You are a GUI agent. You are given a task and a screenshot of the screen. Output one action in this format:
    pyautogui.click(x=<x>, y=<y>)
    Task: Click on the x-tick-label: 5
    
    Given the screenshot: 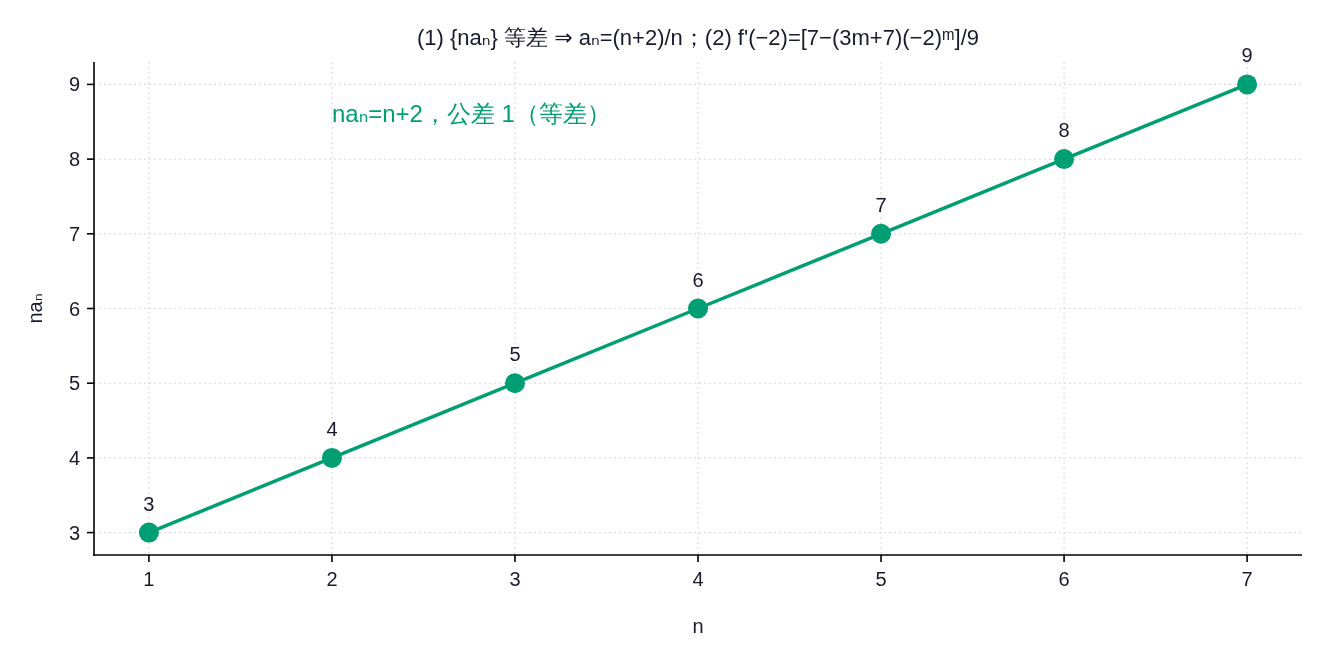 What is the action you would take?
    pyautogui.click(x=881, y=579)
    